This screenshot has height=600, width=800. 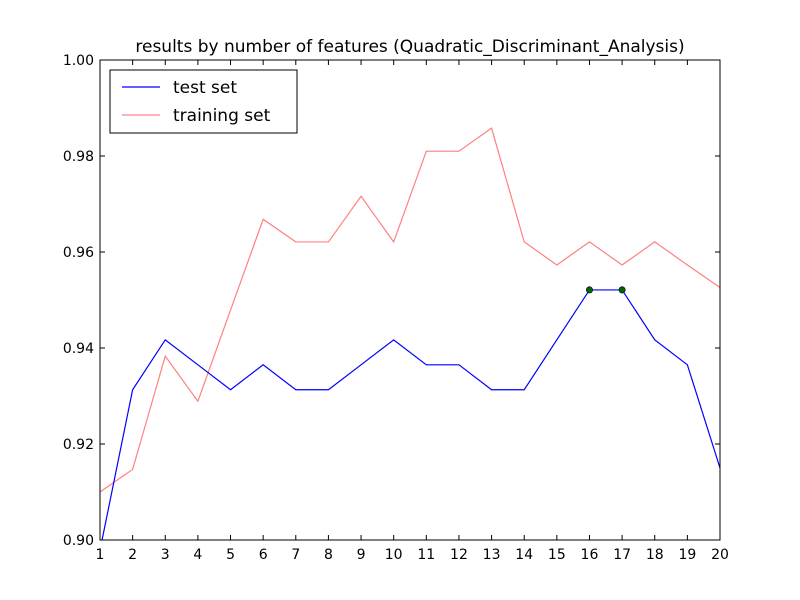 I want to click on legend-label: training set, so click(x=222, y=116).